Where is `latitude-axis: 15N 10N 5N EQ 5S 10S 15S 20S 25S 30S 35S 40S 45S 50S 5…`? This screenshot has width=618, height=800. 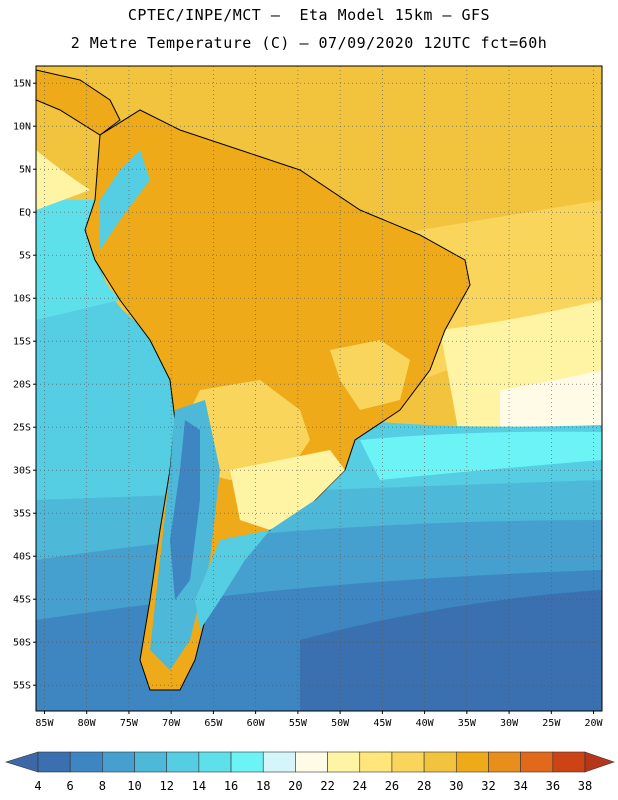 latitude-axis: 15N 10N 5N EQ 5S 10S 15S 20S 25S 30S 35S 40S 45S 50S 5… is located at coordinates (24, 385).